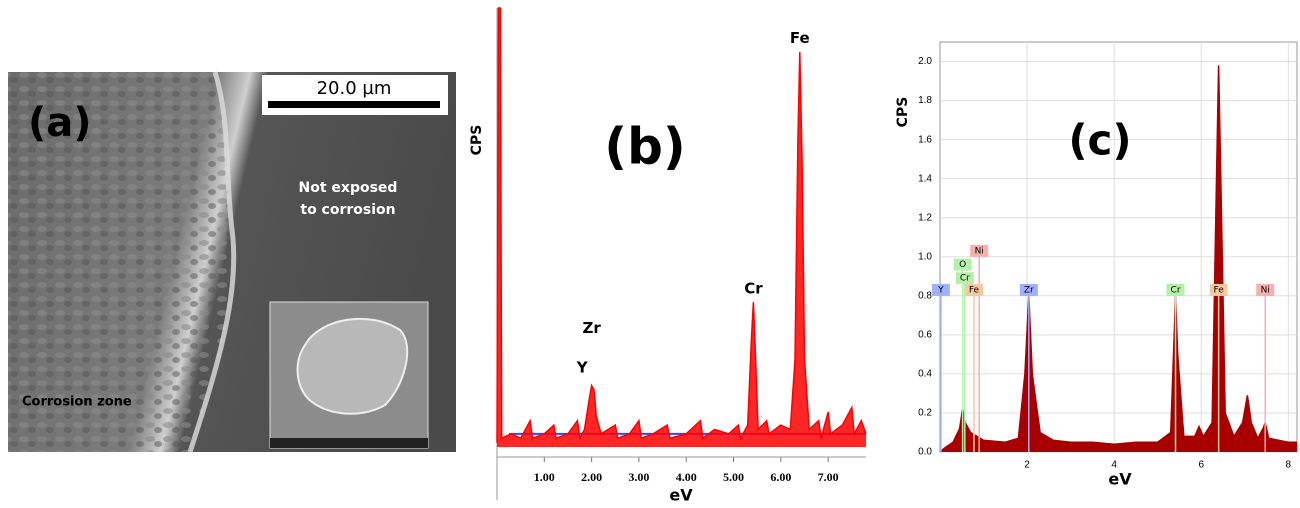 This screenshot has height=508, width=1300. Describe the element at coordinates (925, 295) in the screenshot. I see `y-tick-label: 0.8` at that location.